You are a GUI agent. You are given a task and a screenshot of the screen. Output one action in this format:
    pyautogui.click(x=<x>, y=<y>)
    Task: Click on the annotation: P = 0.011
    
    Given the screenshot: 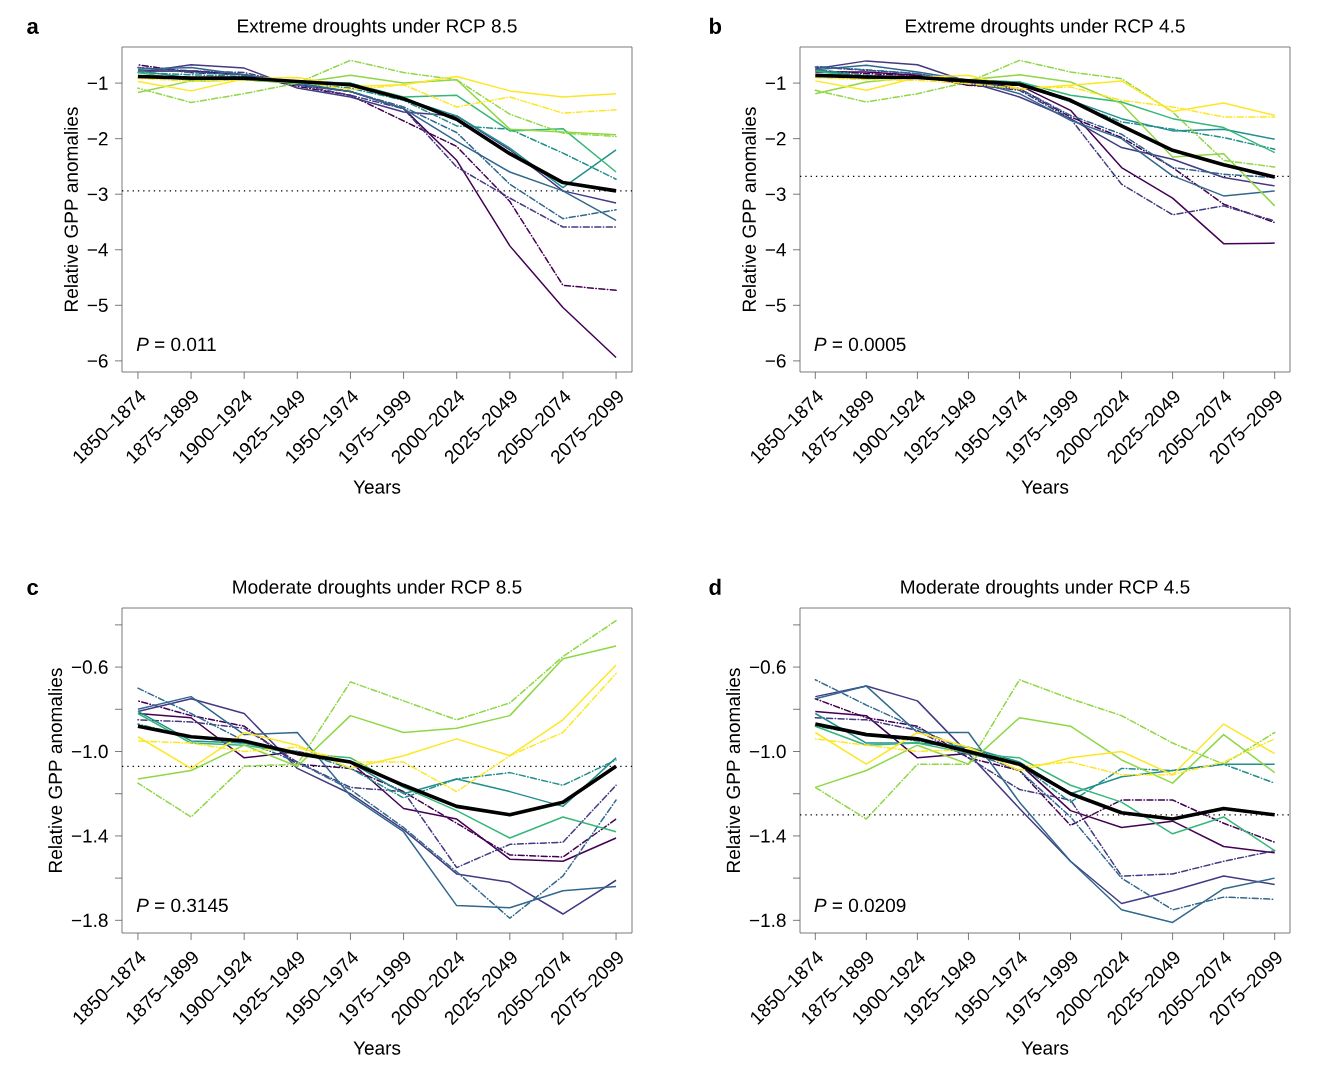 What is the action you would take?
    pyautogui.click(x=176, y=344)
    